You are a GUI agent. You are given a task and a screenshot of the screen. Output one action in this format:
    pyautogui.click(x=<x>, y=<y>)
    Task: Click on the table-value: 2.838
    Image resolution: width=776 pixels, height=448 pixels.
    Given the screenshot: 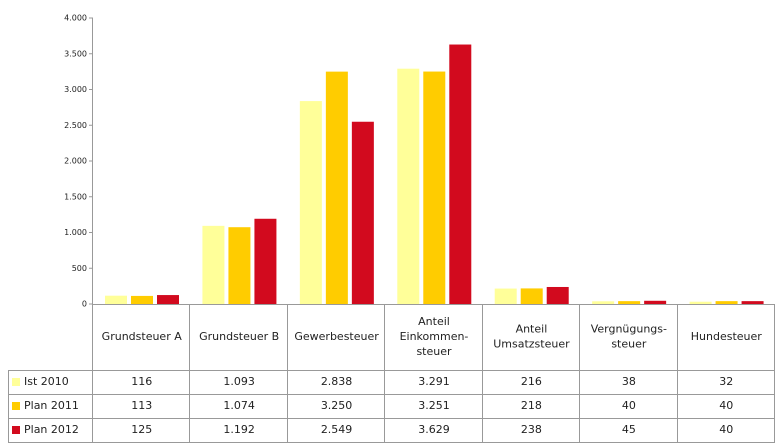 What is the action you would take?
    pyautogui.click(x=337, y=381)
    